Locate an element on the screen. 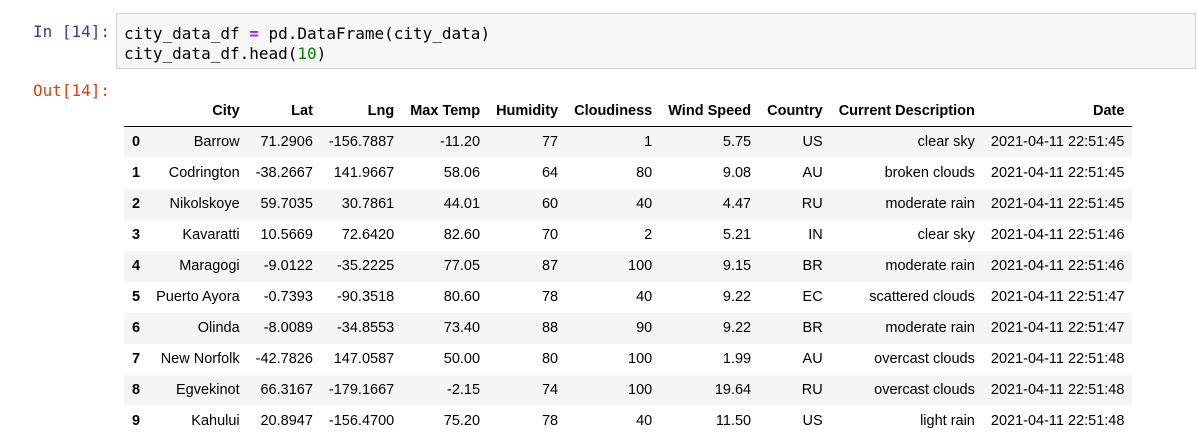  table-cell: BR is located at coordinates (812, 266).